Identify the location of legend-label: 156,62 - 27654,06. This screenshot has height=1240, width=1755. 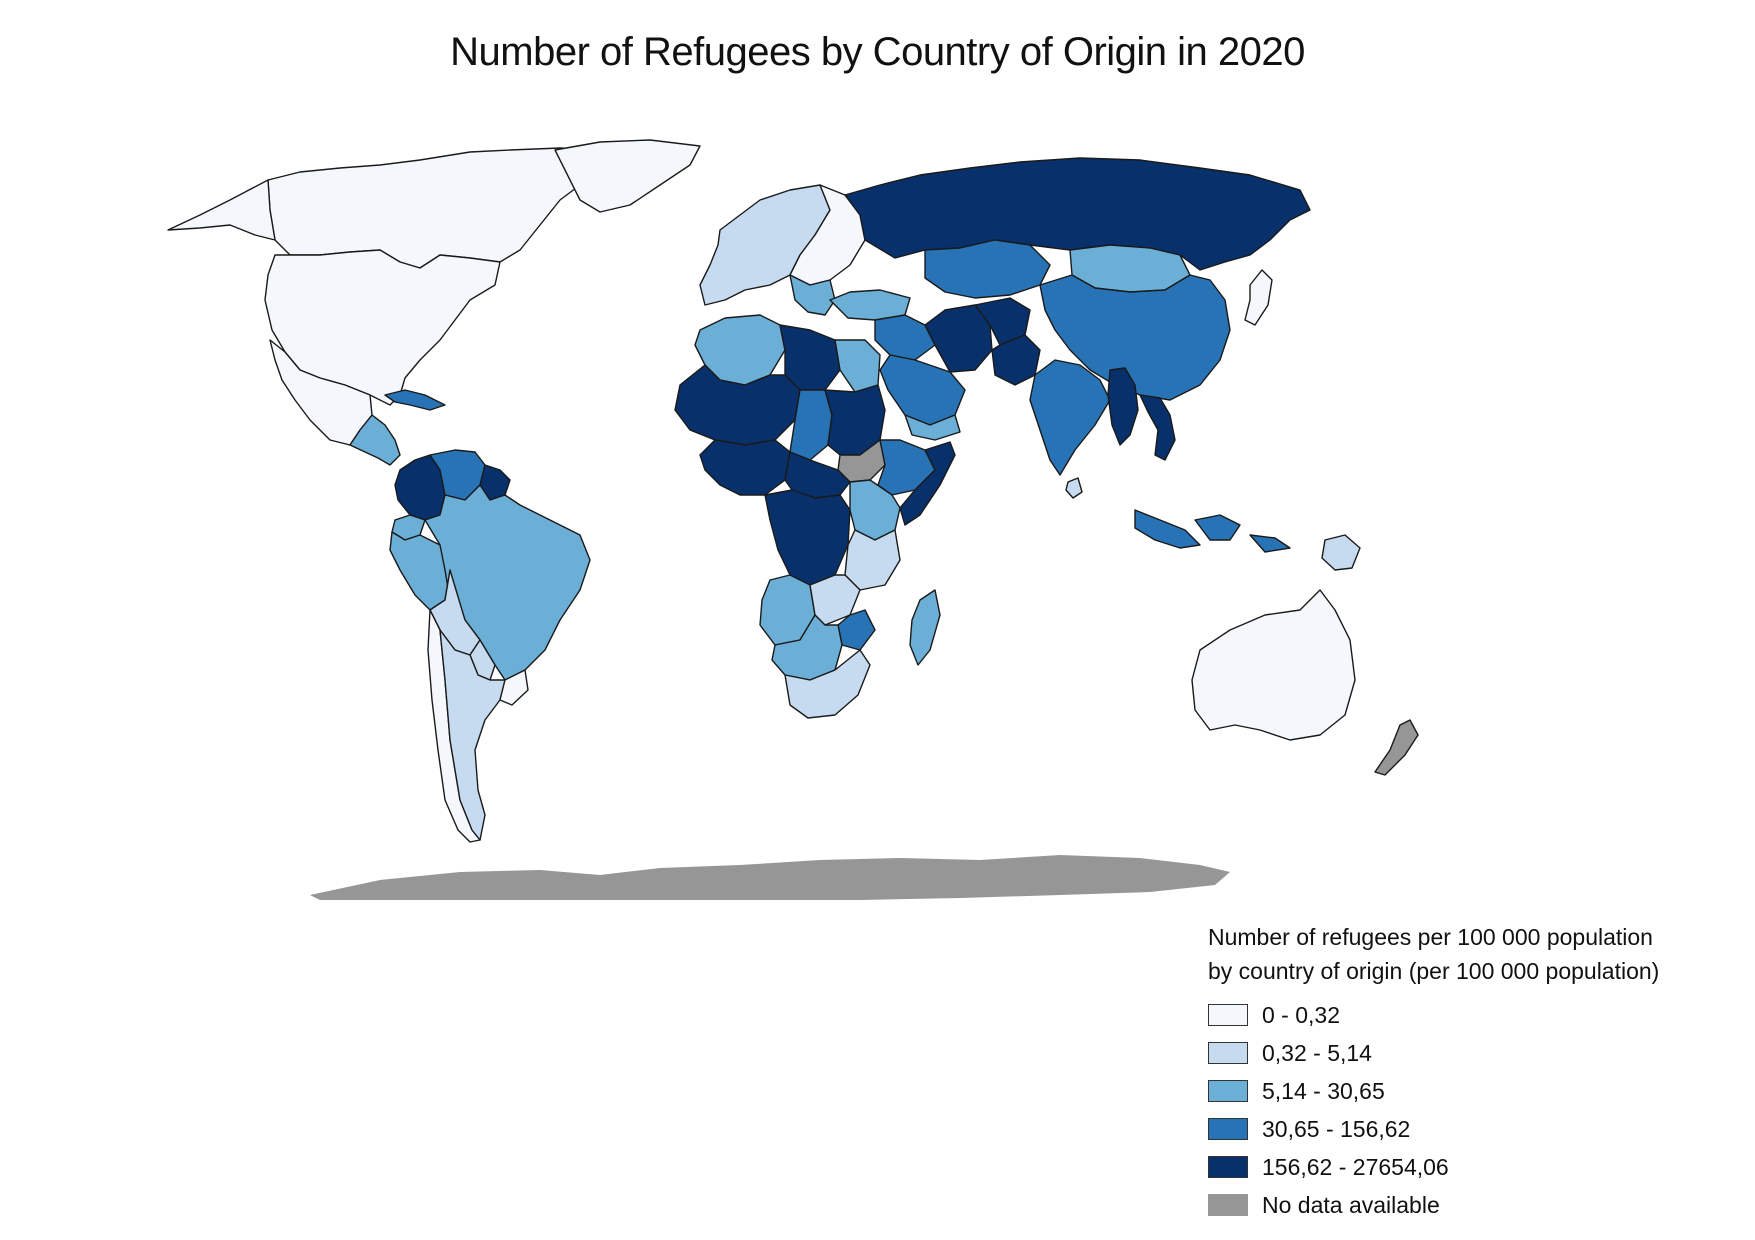
(1355, 1166).